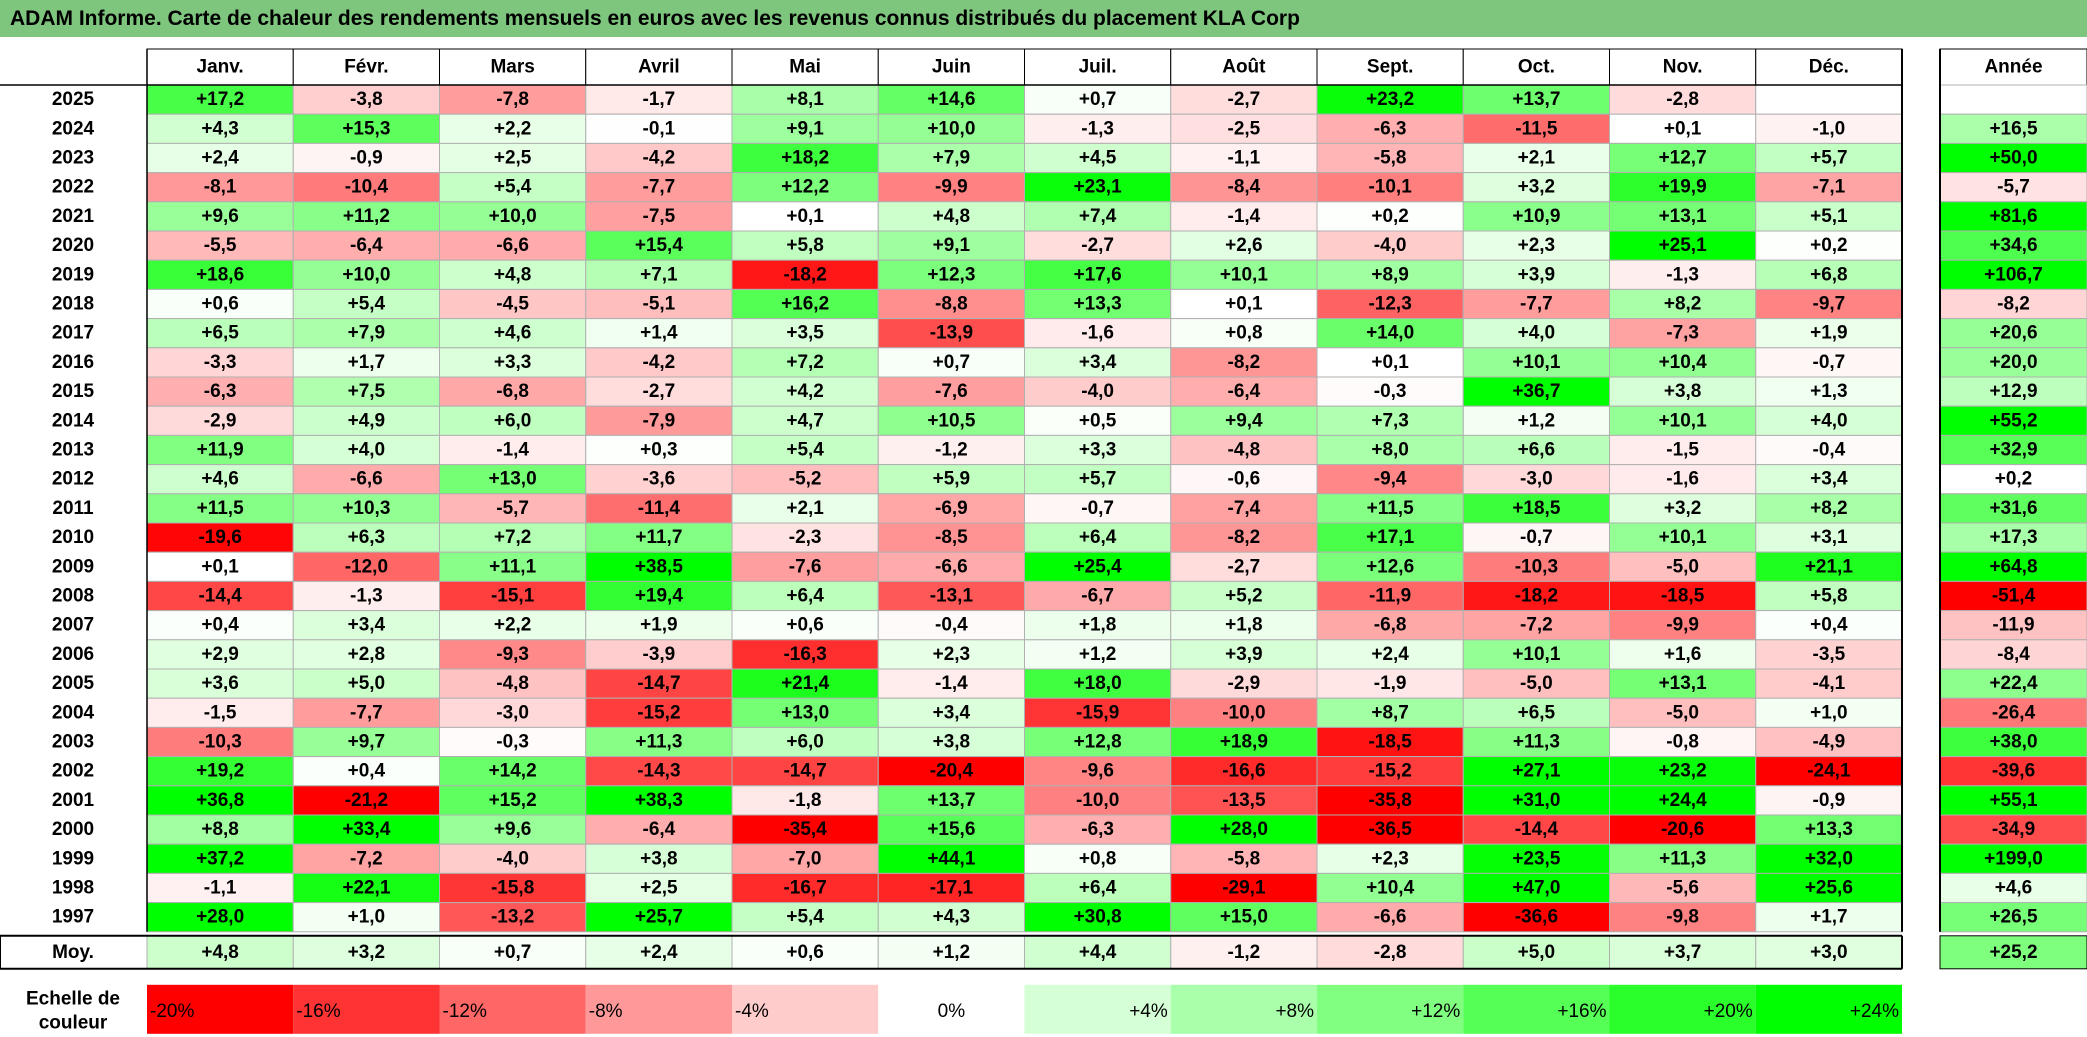 The height and width of the screenshot is (1037, 2087). What do you see at coordinates (1390, 245) in the screenshot?
I see `heatmap-cell-value: -4,0` at bounding box center [1390, 245].